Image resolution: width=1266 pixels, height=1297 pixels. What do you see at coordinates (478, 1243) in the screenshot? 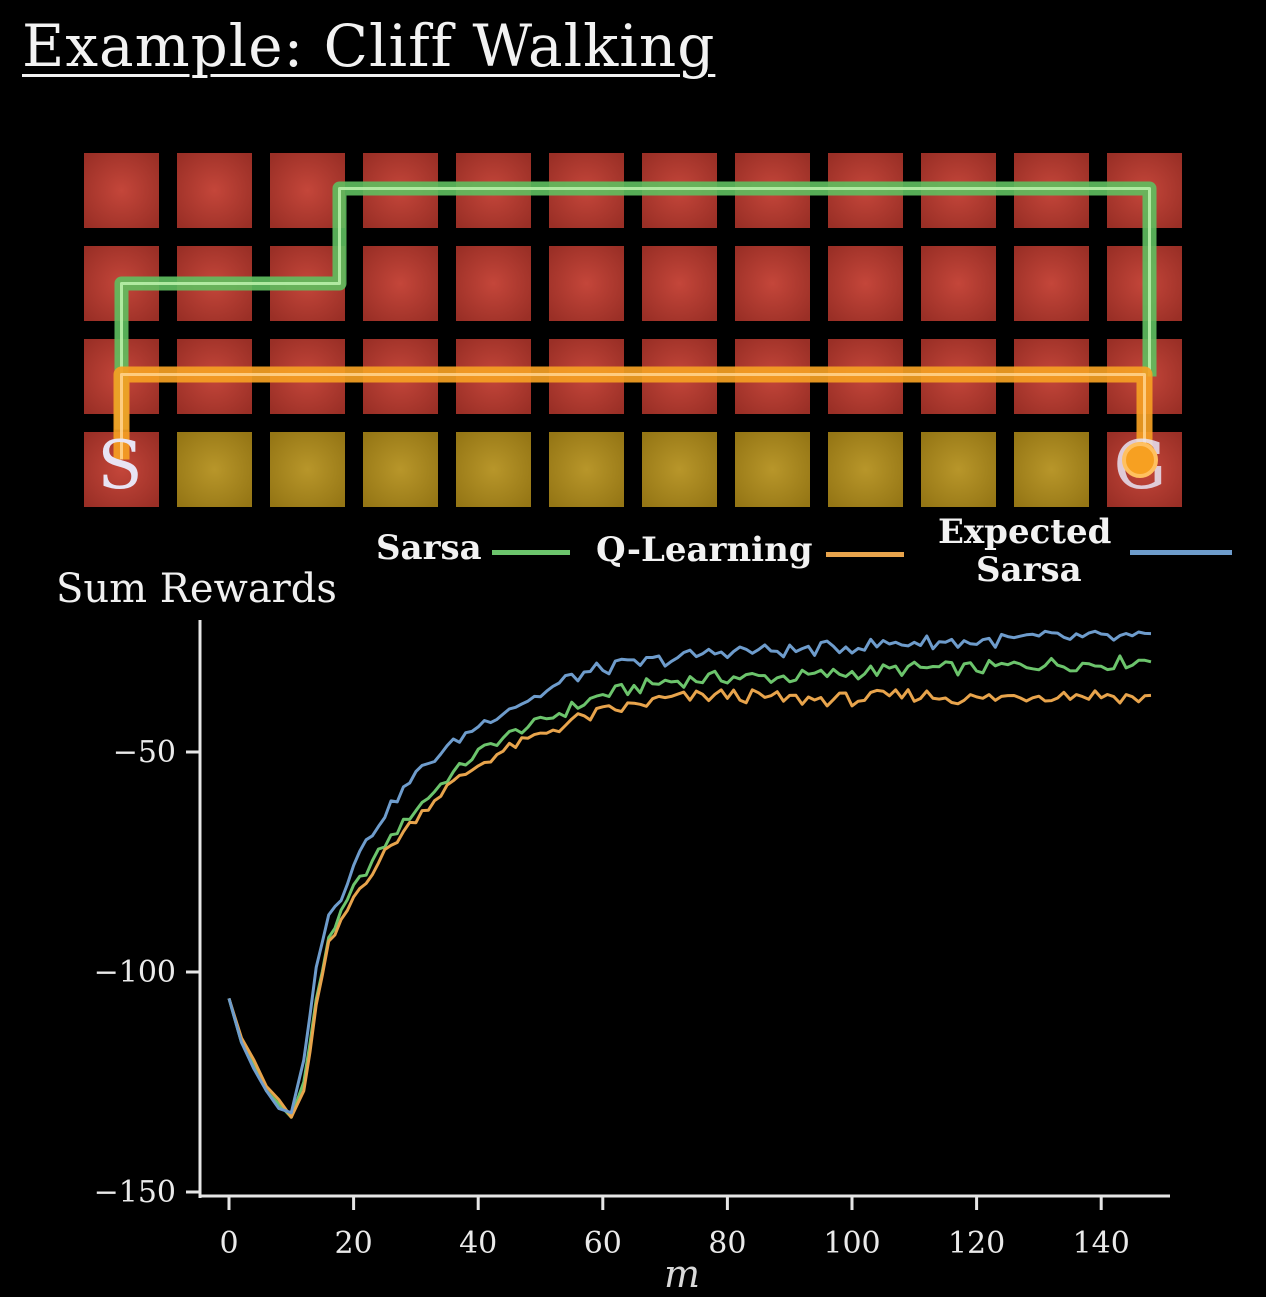
I see `x-tick-label: 40` at bounding box center [478, 1243].